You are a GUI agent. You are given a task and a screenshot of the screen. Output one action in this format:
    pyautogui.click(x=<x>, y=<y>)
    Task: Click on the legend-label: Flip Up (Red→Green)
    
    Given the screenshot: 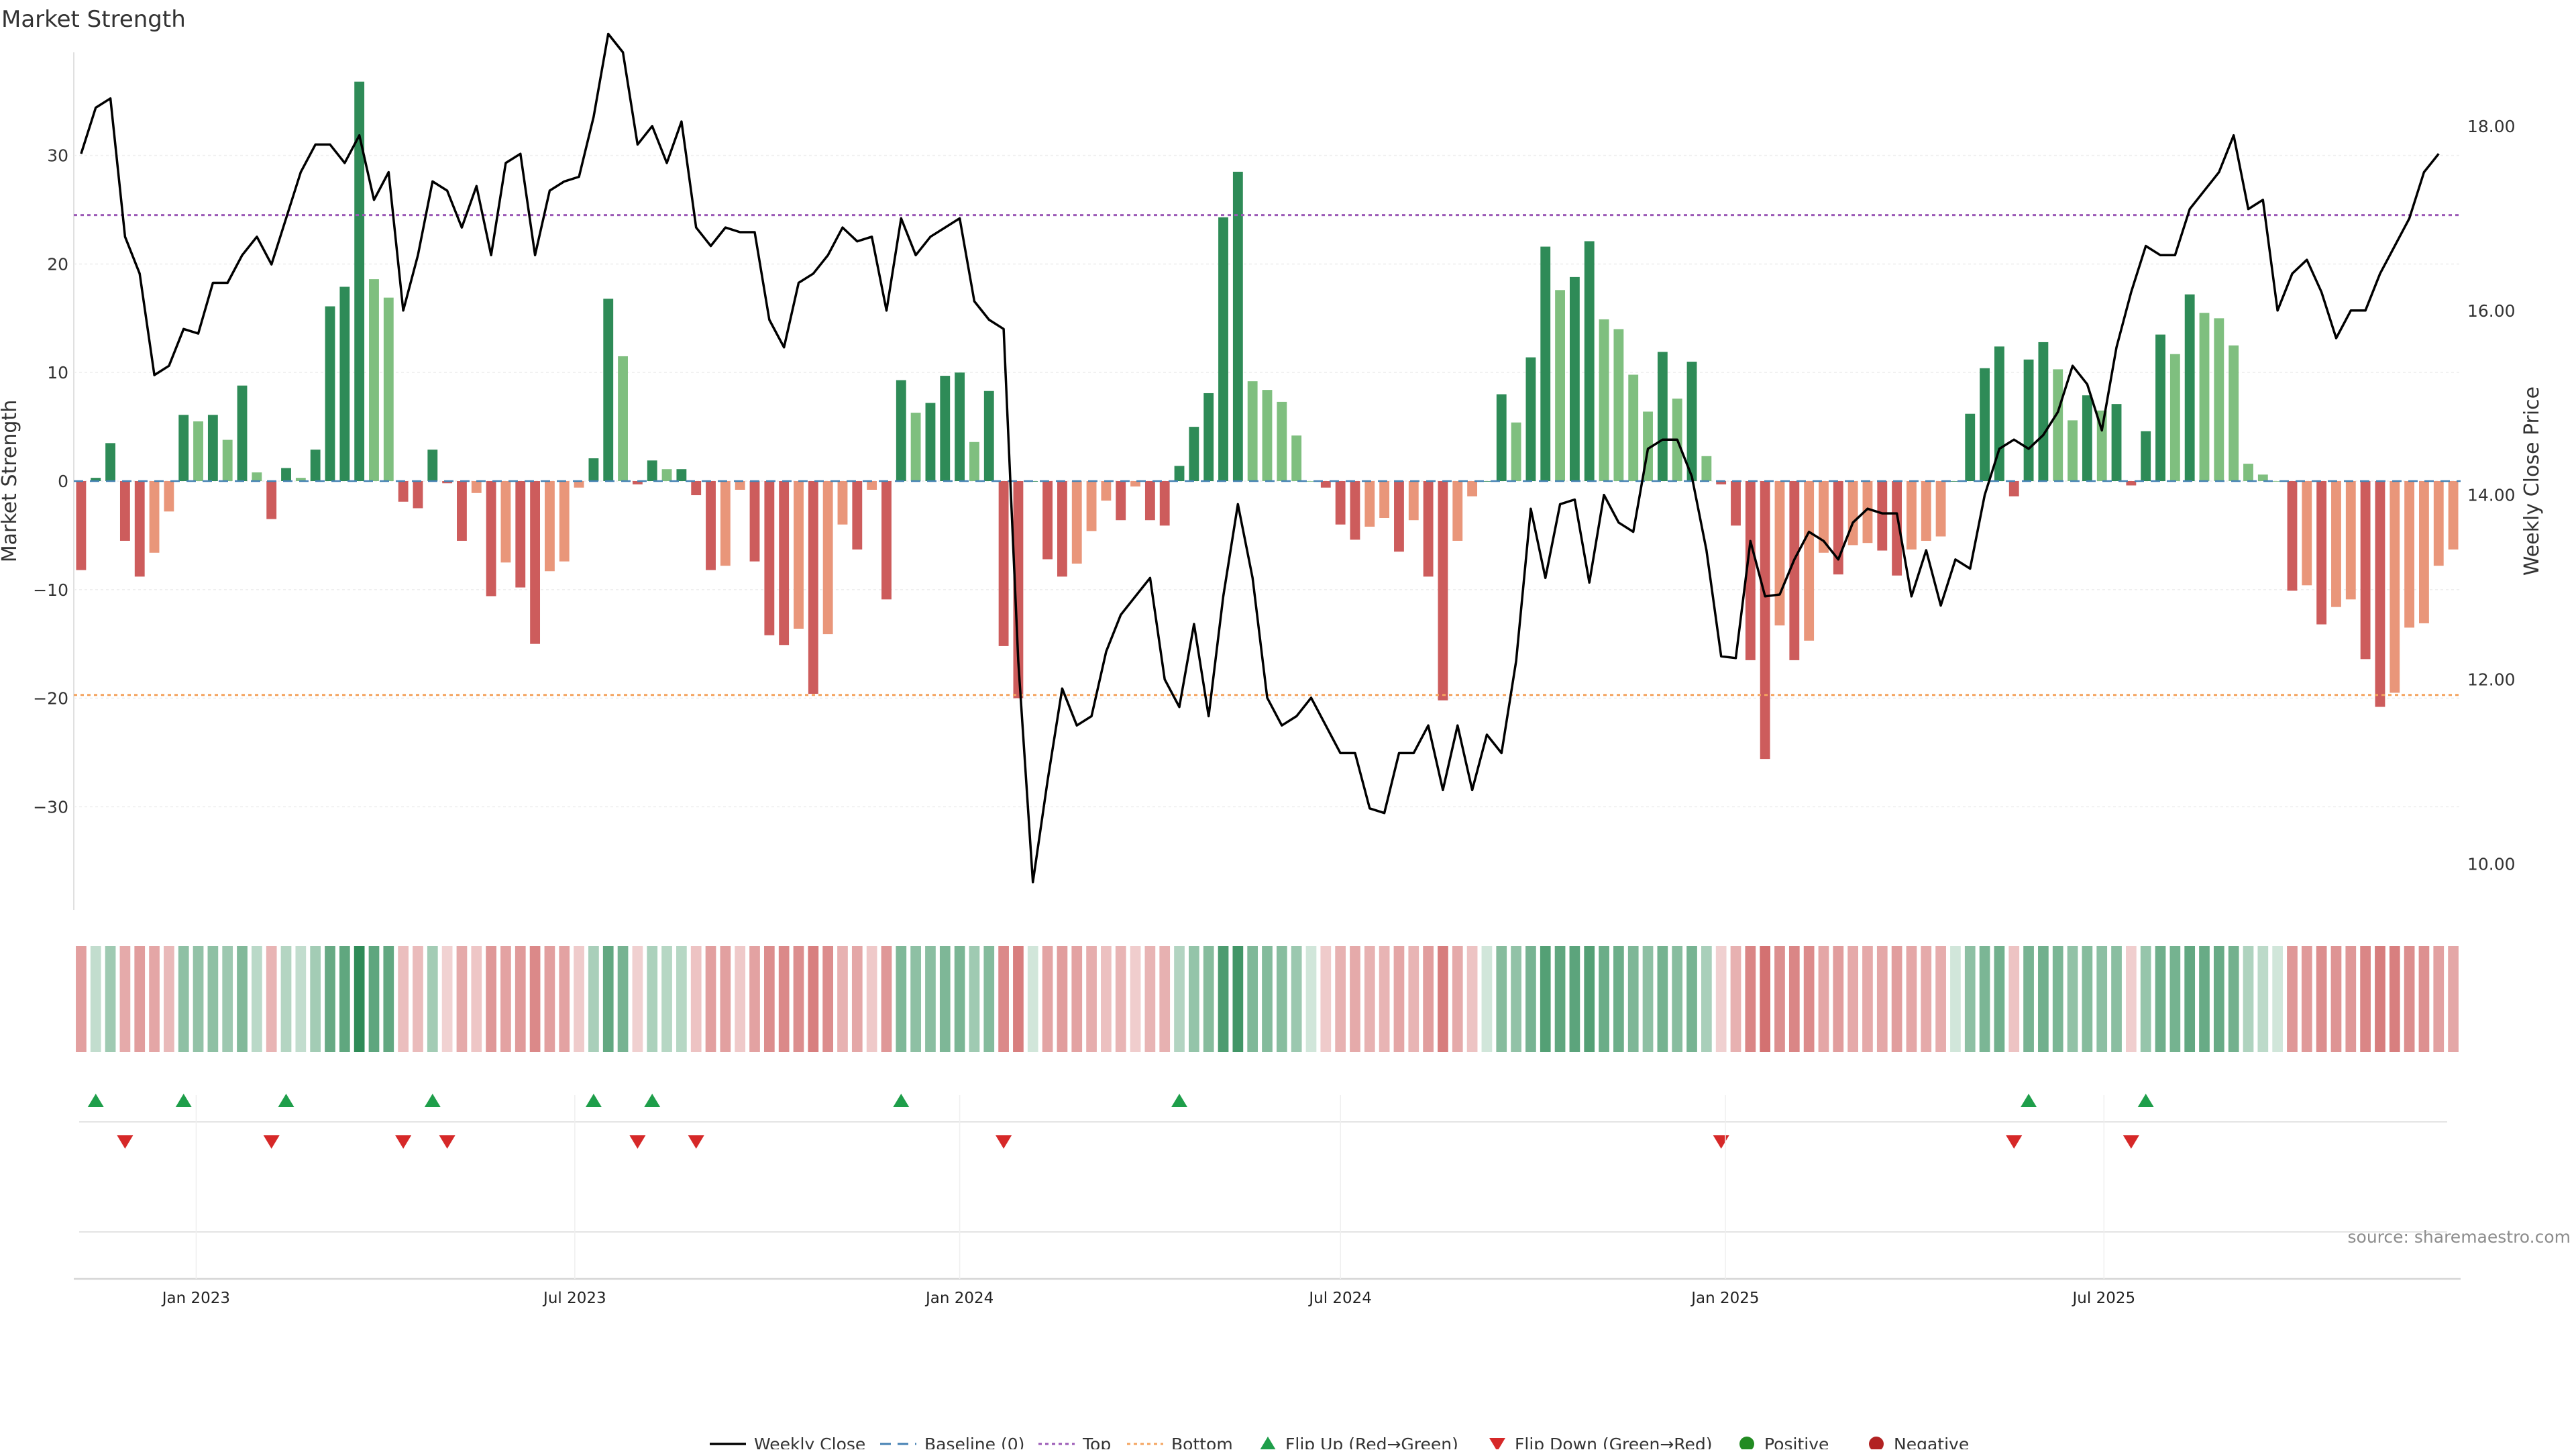 What is the action you would take?
    pyautogui.click(x=1371, y=1442)
    